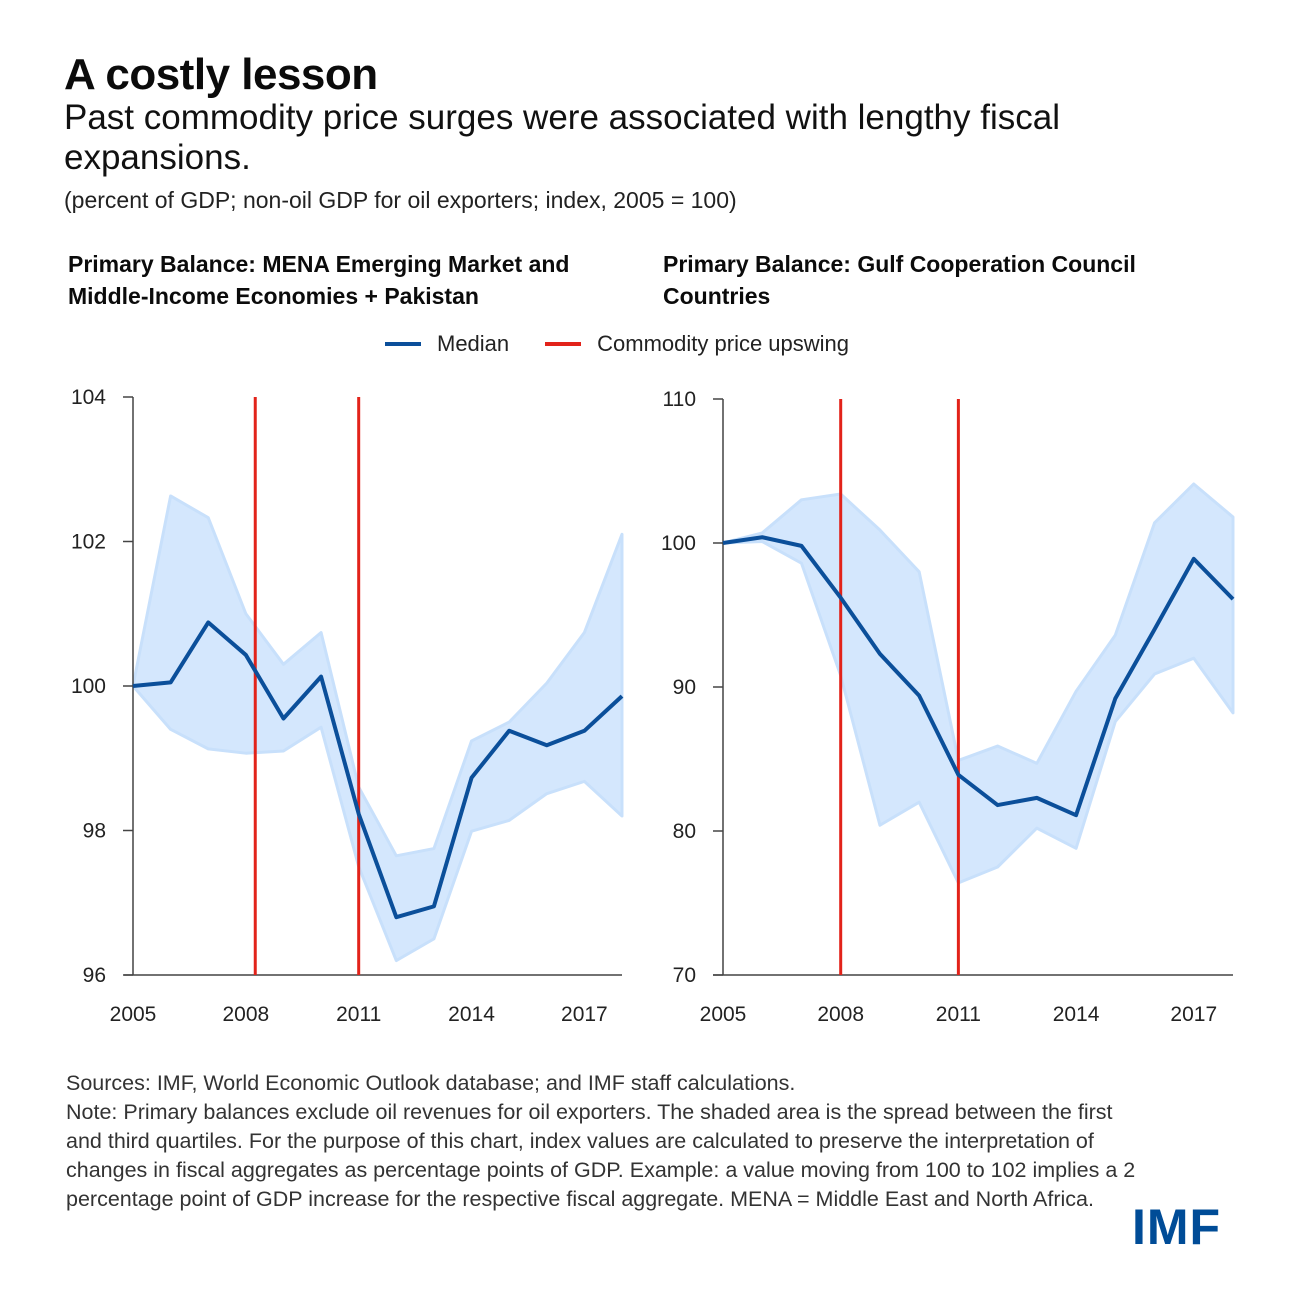 This screenshot has width=1300, height=1300. I want to click on y-tick-label: 80, so click(684, 831).